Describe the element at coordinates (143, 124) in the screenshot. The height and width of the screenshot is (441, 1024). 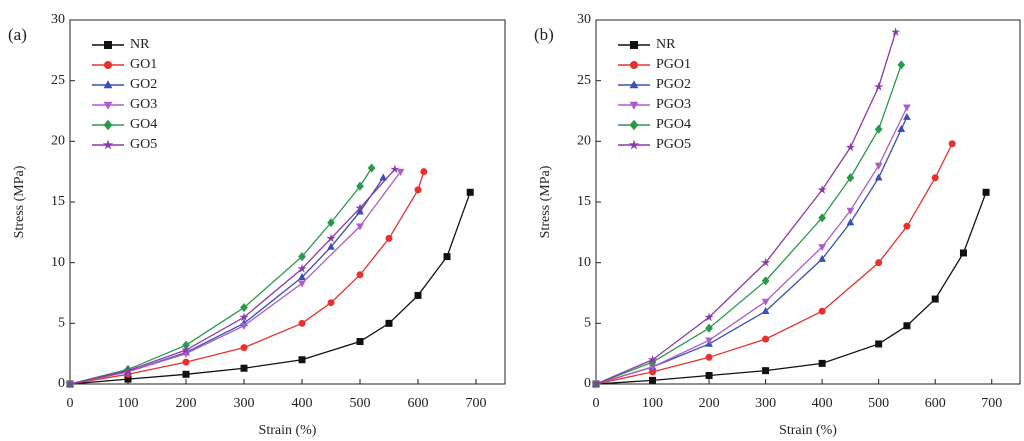
I see `legend-label: GO4` at that location.